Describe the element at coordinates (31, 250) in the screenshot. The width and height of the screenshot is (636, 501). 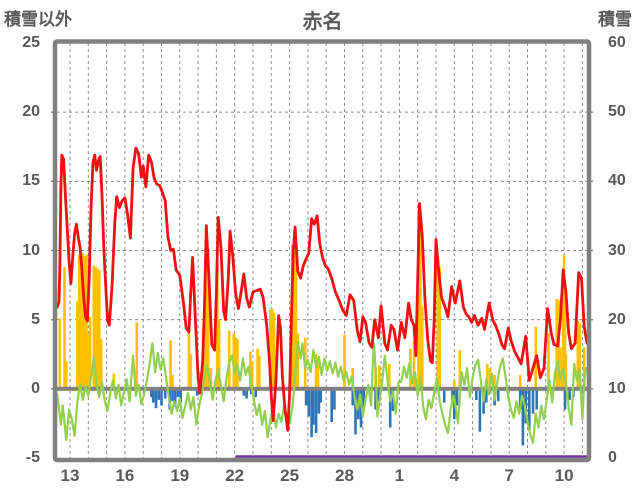
I see `left-tick-label: 10` at that location.